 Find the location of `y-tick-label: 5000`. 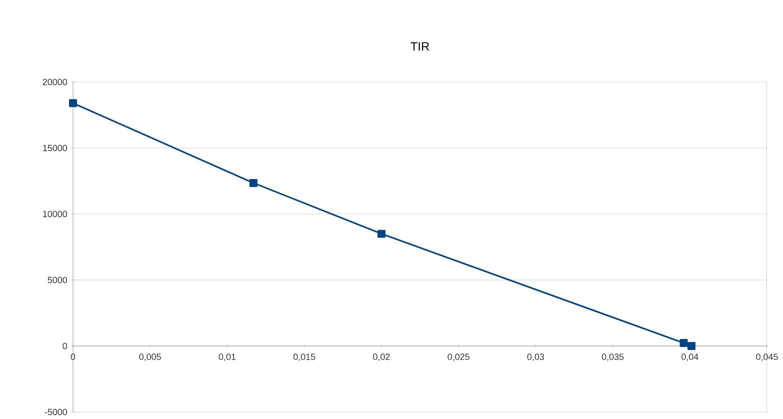

y-tick-label: 5000 is located at coordinates (58, 280).